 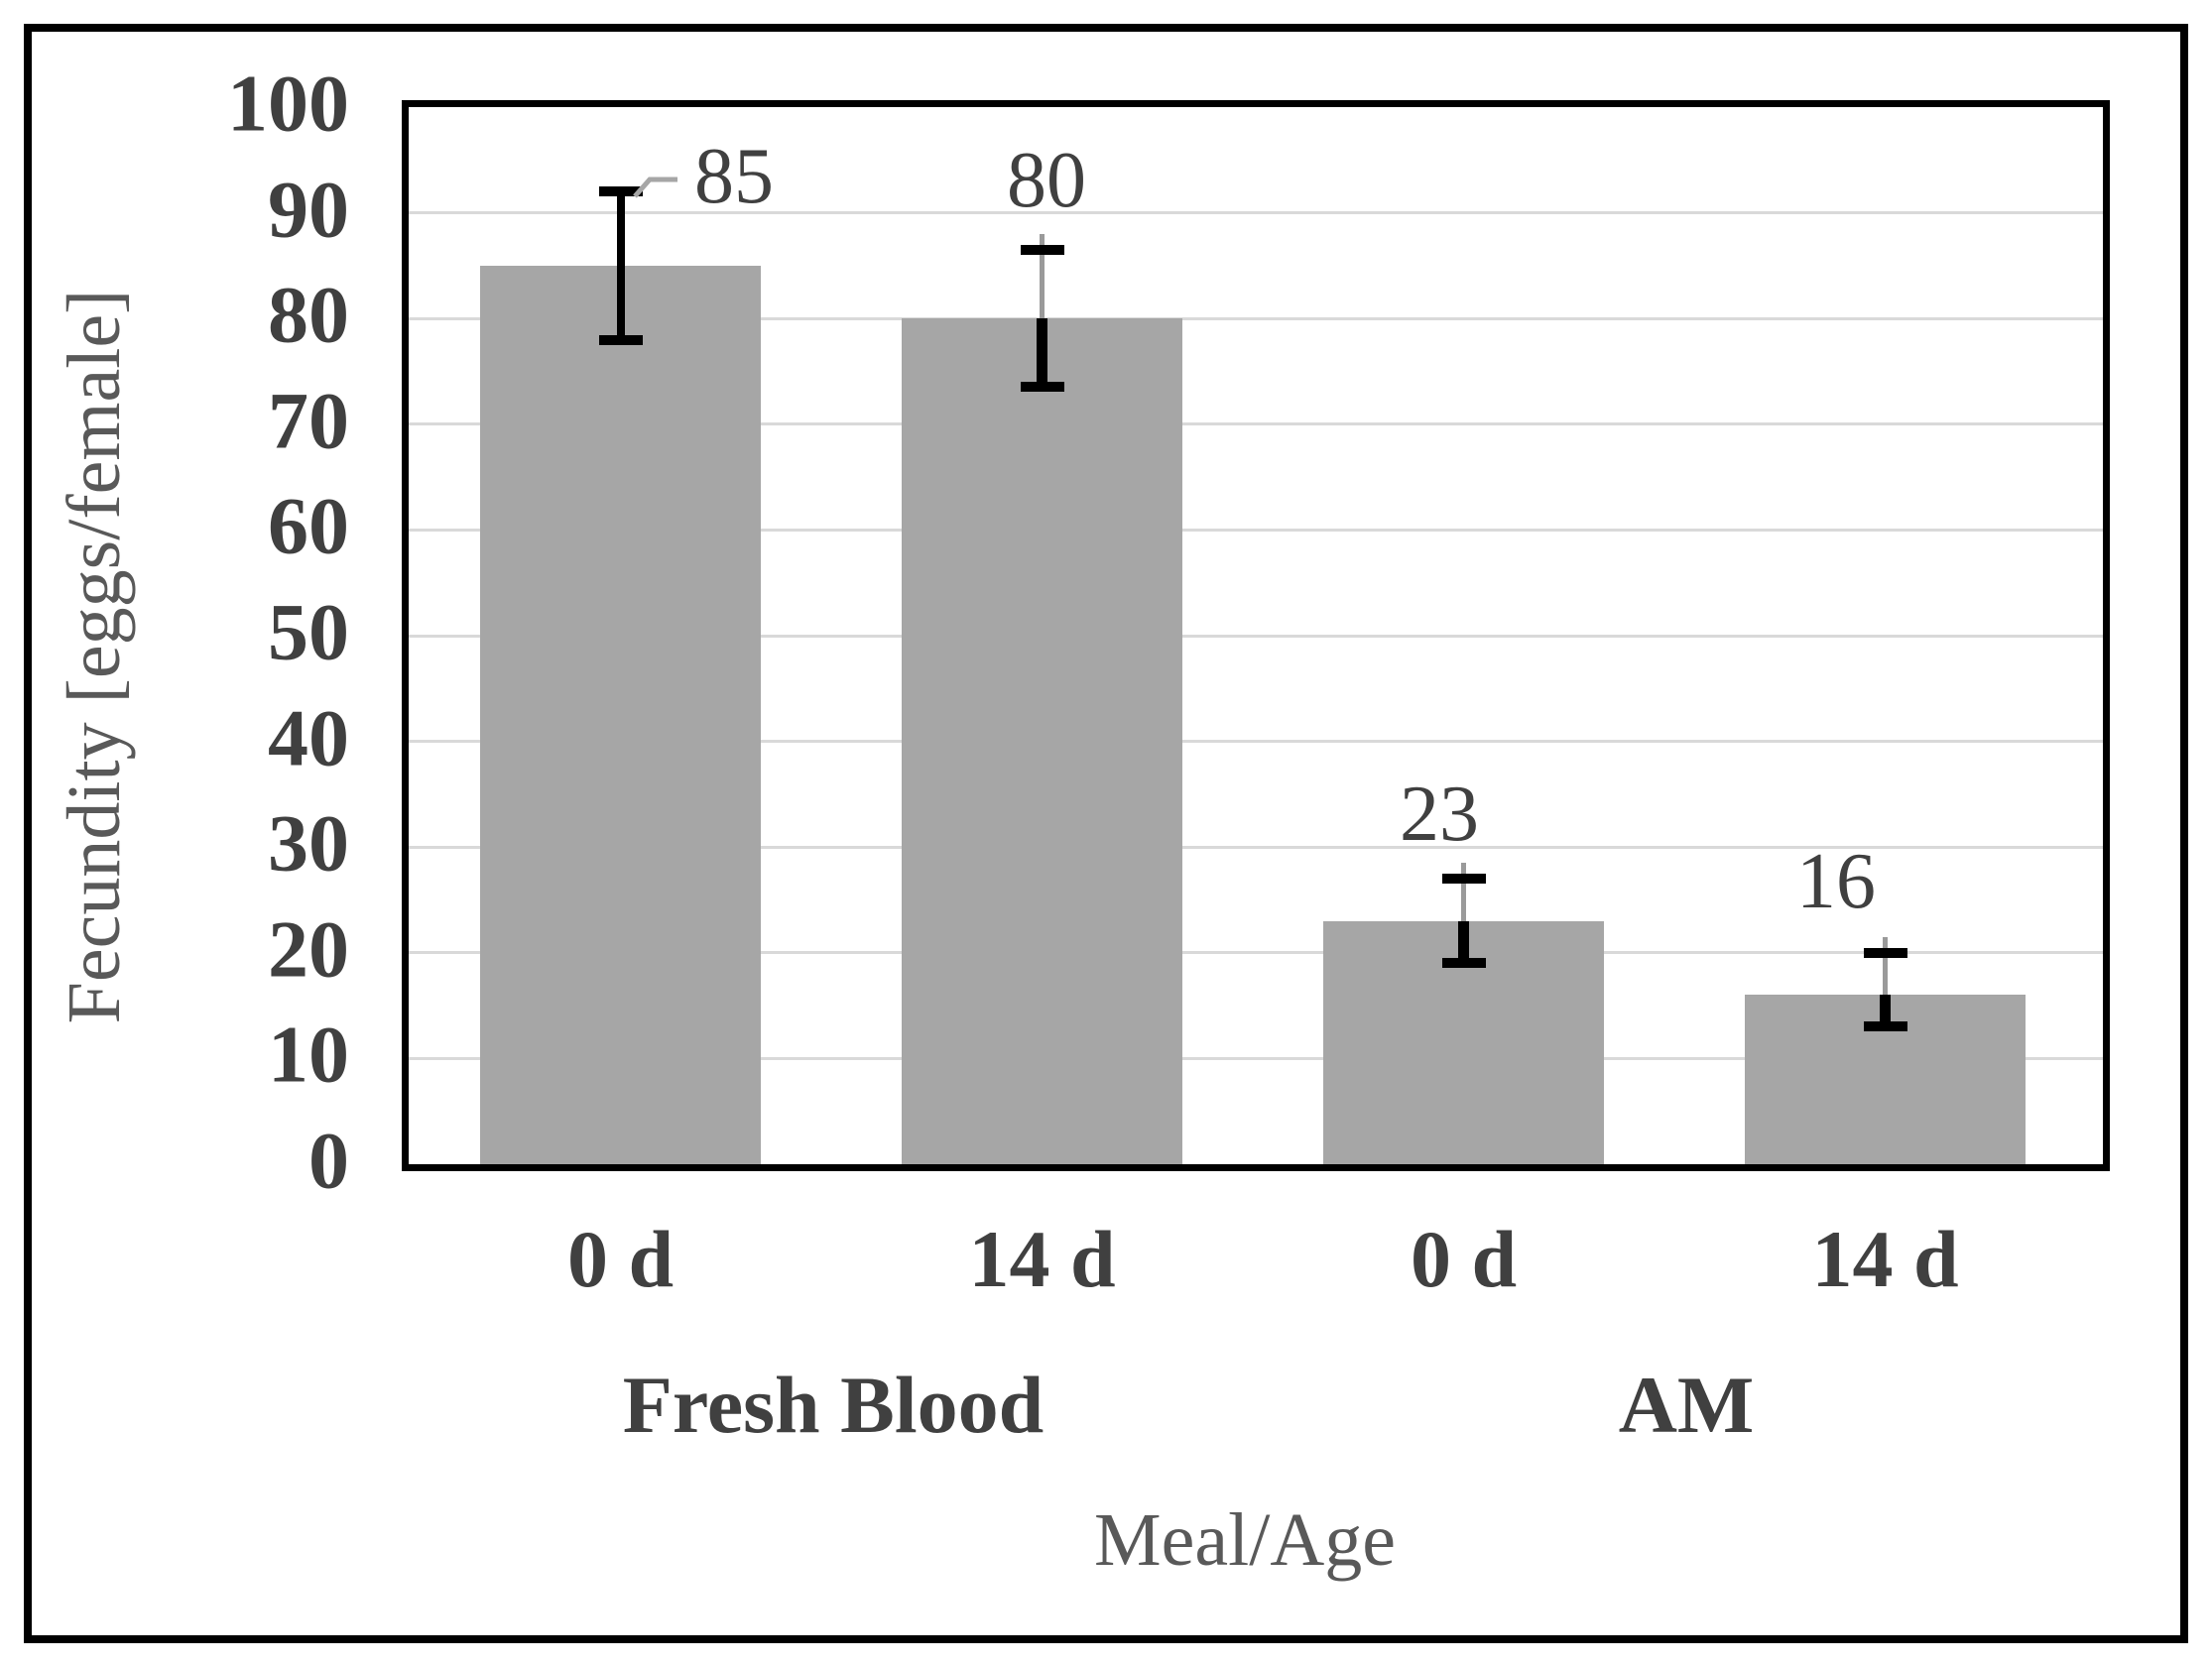 What do you see at coordinates (1885, 1259) in the screenshot?
I see `x-tick-label-3: 14 d` at bounding box center [1885, 1259].